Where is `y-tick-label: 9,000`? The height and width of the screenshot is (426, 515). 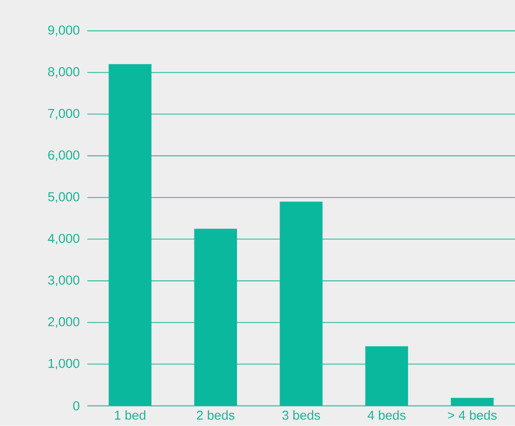
y-tick-label: 9,000 is located at coordinates (64, 31).